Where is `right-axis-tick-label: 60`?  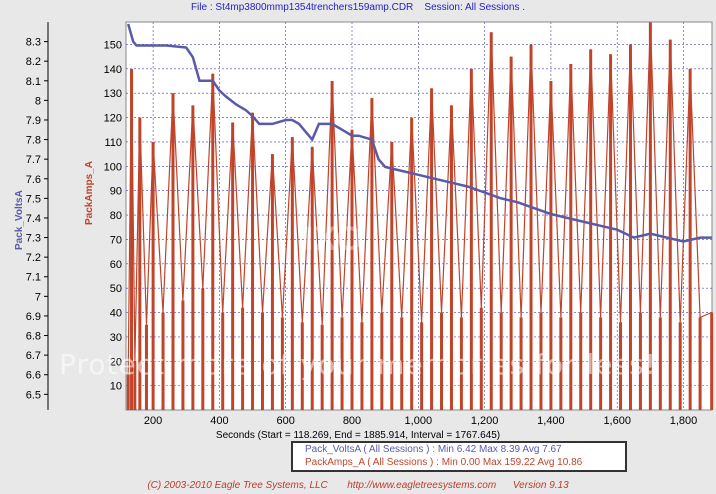 right-axis-tick-label: 60 is located at coordinates (116, 265).